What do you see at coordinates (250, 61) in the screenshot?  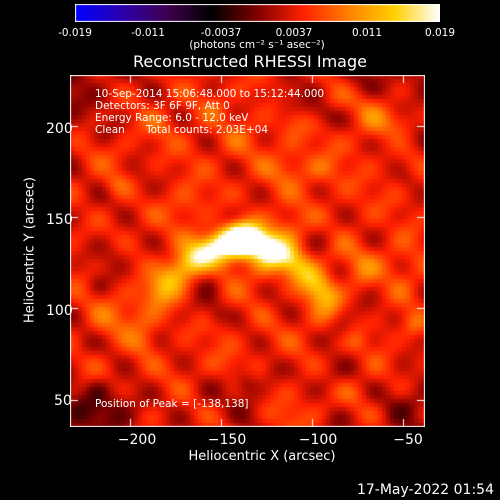 I see `chart-title: Reconstructed RHESSI Image` at bounding box center [250, 61].